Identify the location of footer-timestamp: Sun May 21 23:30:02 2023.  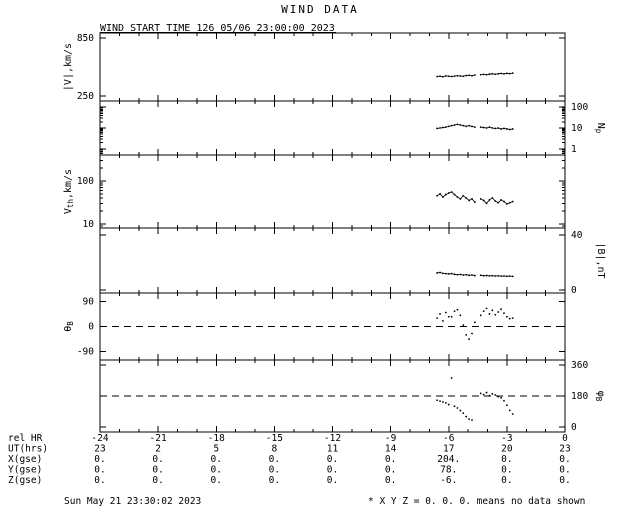
(132, 501).